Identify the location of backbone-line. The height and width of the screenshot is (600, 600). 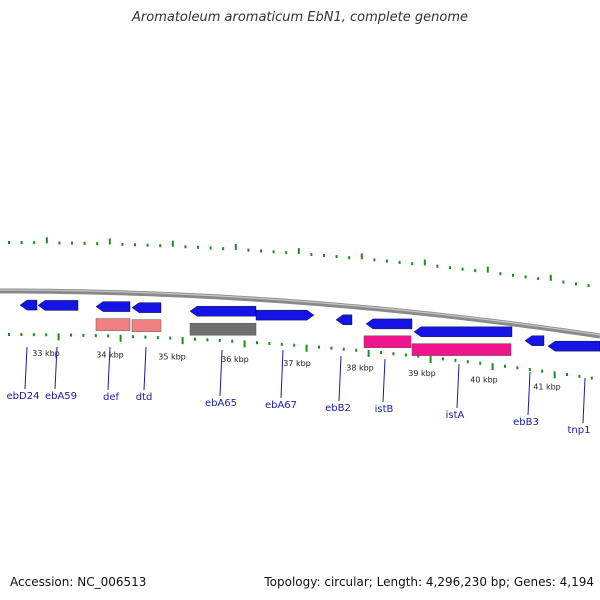
(300, 313).